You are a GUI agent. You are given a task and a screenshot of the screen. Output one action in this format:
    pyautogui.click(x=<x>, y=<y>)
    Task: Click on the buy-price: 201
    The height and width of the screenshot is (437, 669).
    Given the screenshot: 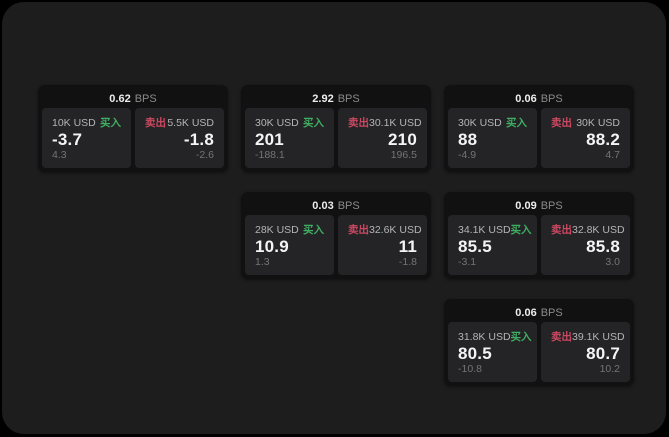 What is the action you would take?
    pyautogui.click(x=269, y=139)
    